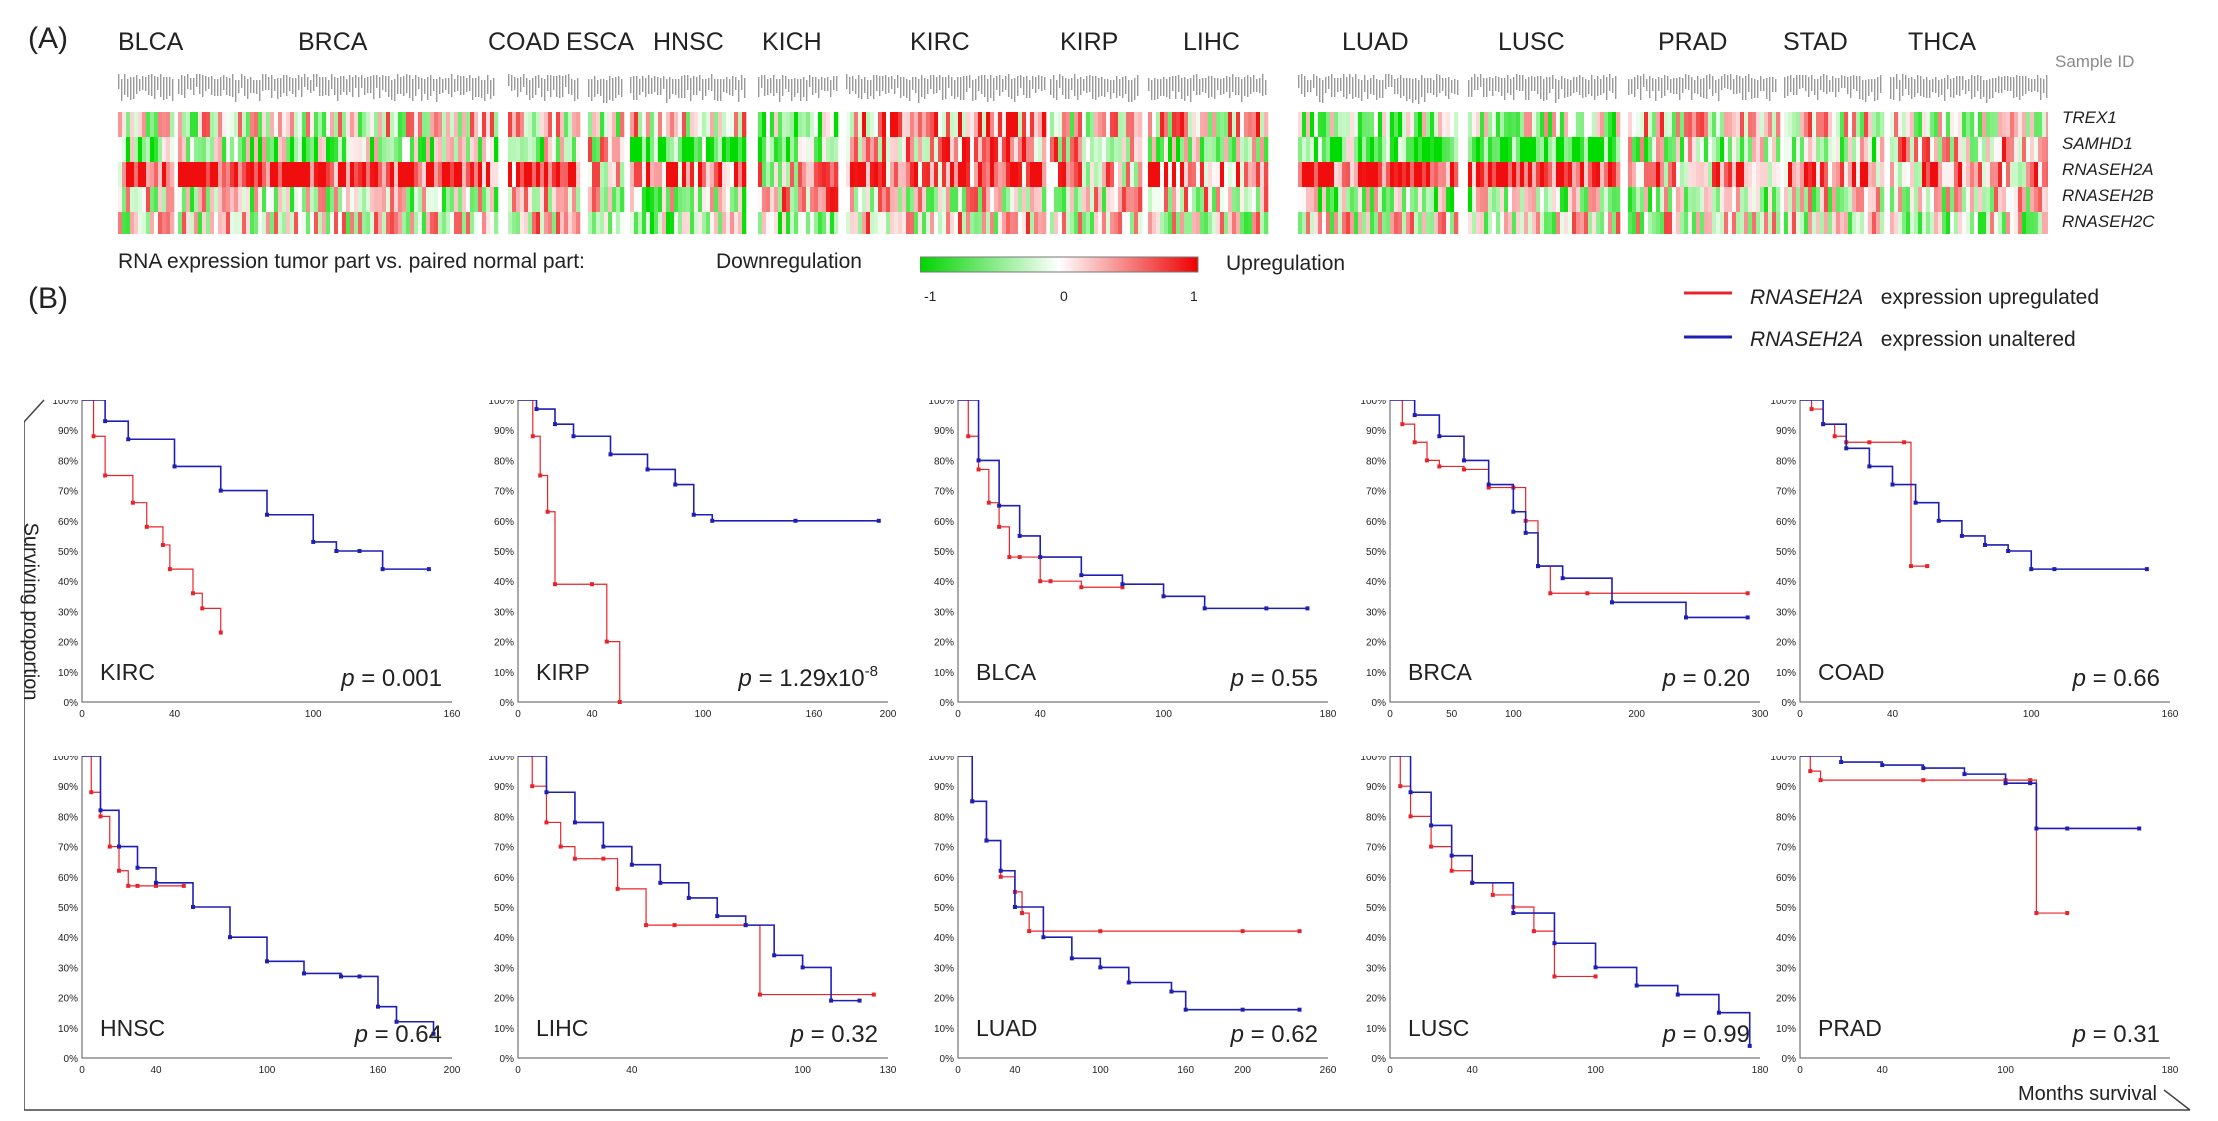  I want to click on sample-id-strip-thca, so click(1969, 88).